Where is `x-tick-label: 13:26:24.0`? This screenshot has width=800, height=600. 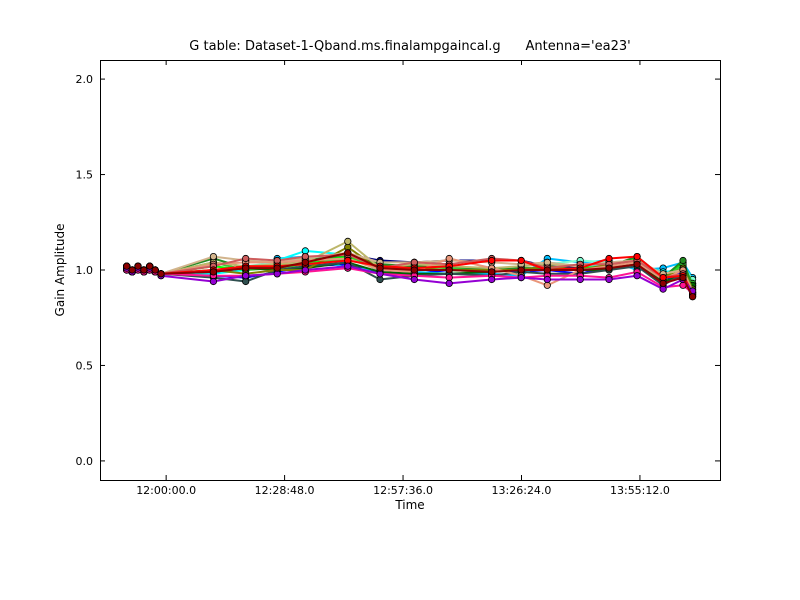 x-tick-label: 13:26:24.0 is located at coordinates (522, 490).